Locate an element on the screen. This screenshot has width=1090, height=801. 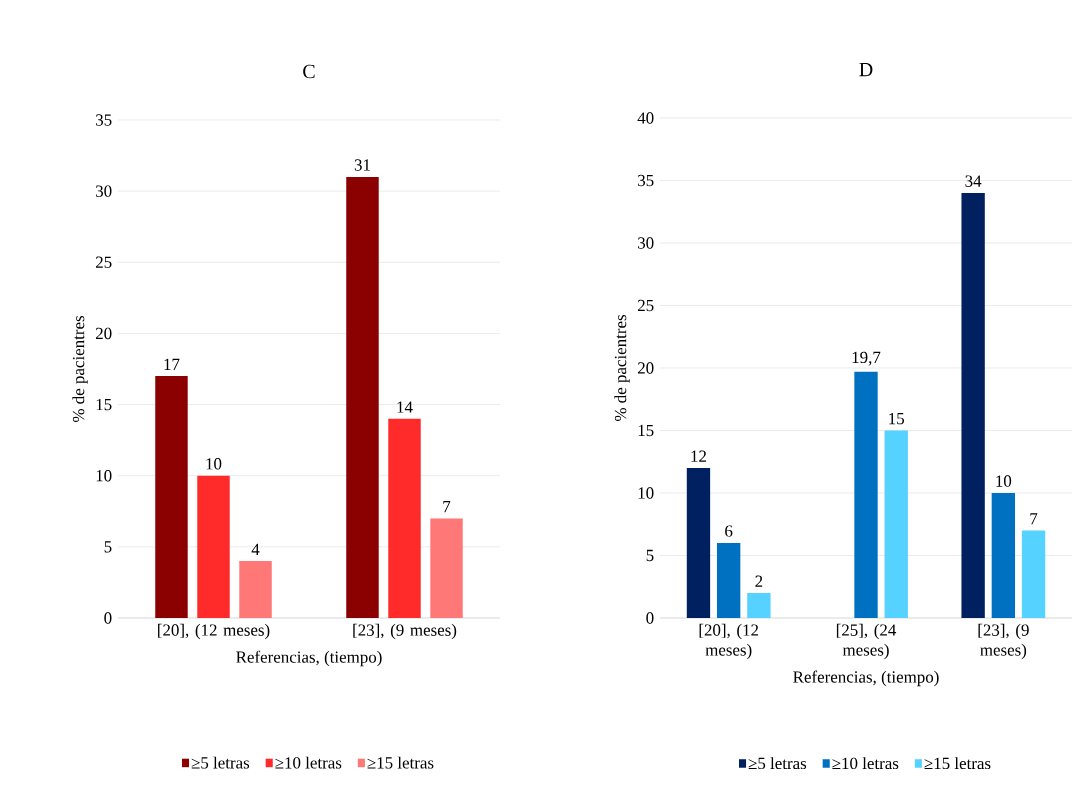
data-label: 31 is located at coordinates (362, 165).